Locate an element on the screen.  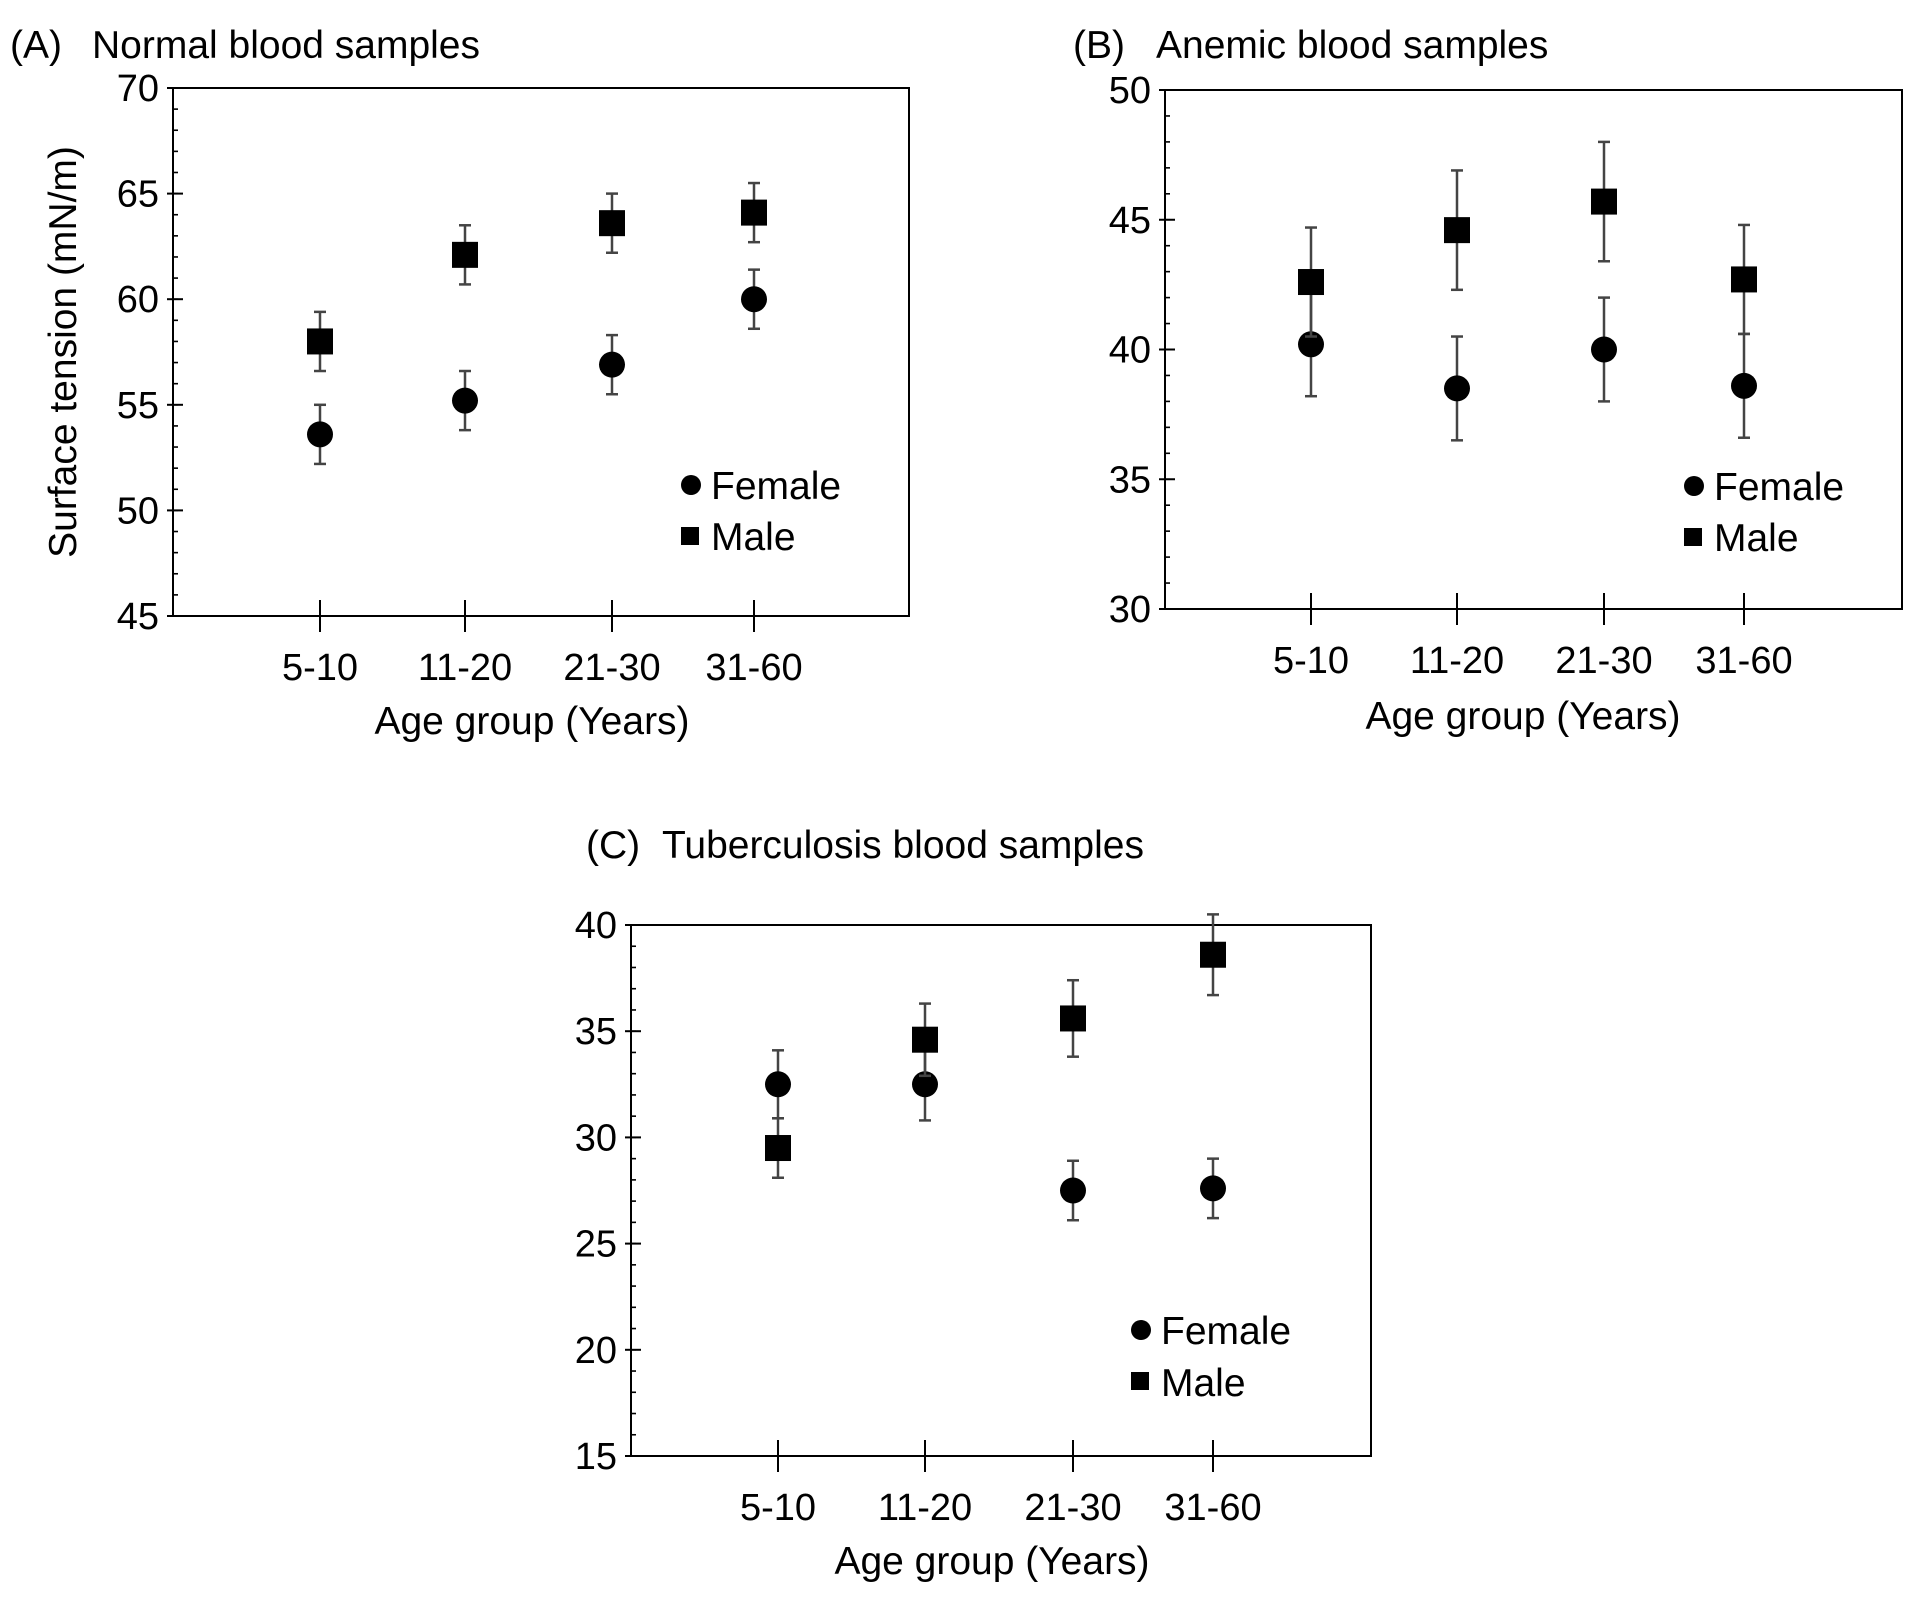
panel-a-y-tick-label: 70 is located at coordinates (138, 89).